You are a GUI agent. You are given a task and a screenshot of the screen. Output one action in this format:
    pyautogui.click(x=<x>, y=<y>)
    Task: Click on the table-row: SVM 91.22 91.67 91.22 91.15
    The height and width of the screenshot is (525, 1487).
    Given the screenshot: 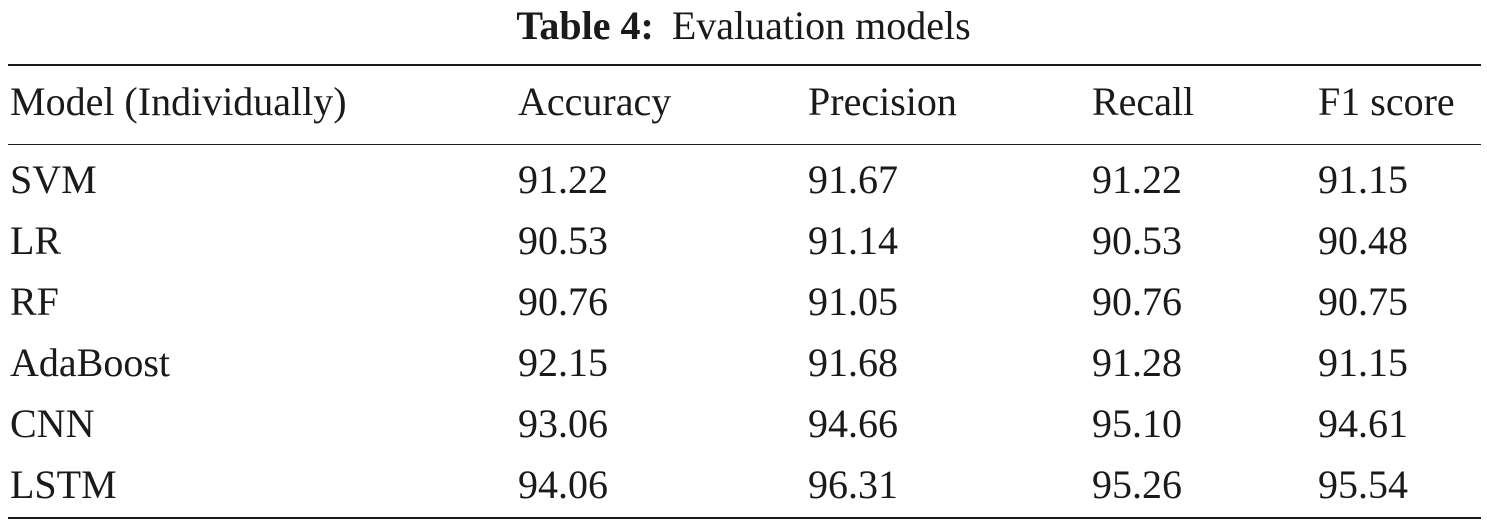 What is the action you would take?
    pyautogui.click(x=743, y=180)
    